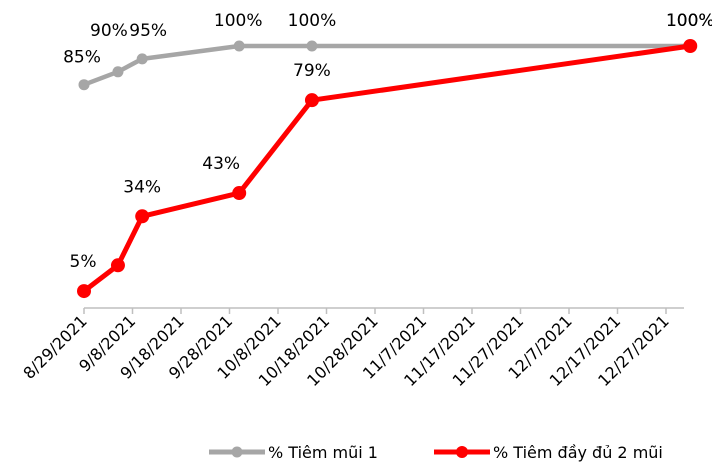  Describe the element at coordinates (221, 164) in the screenshot. I see `data-label: 43%` at that location.